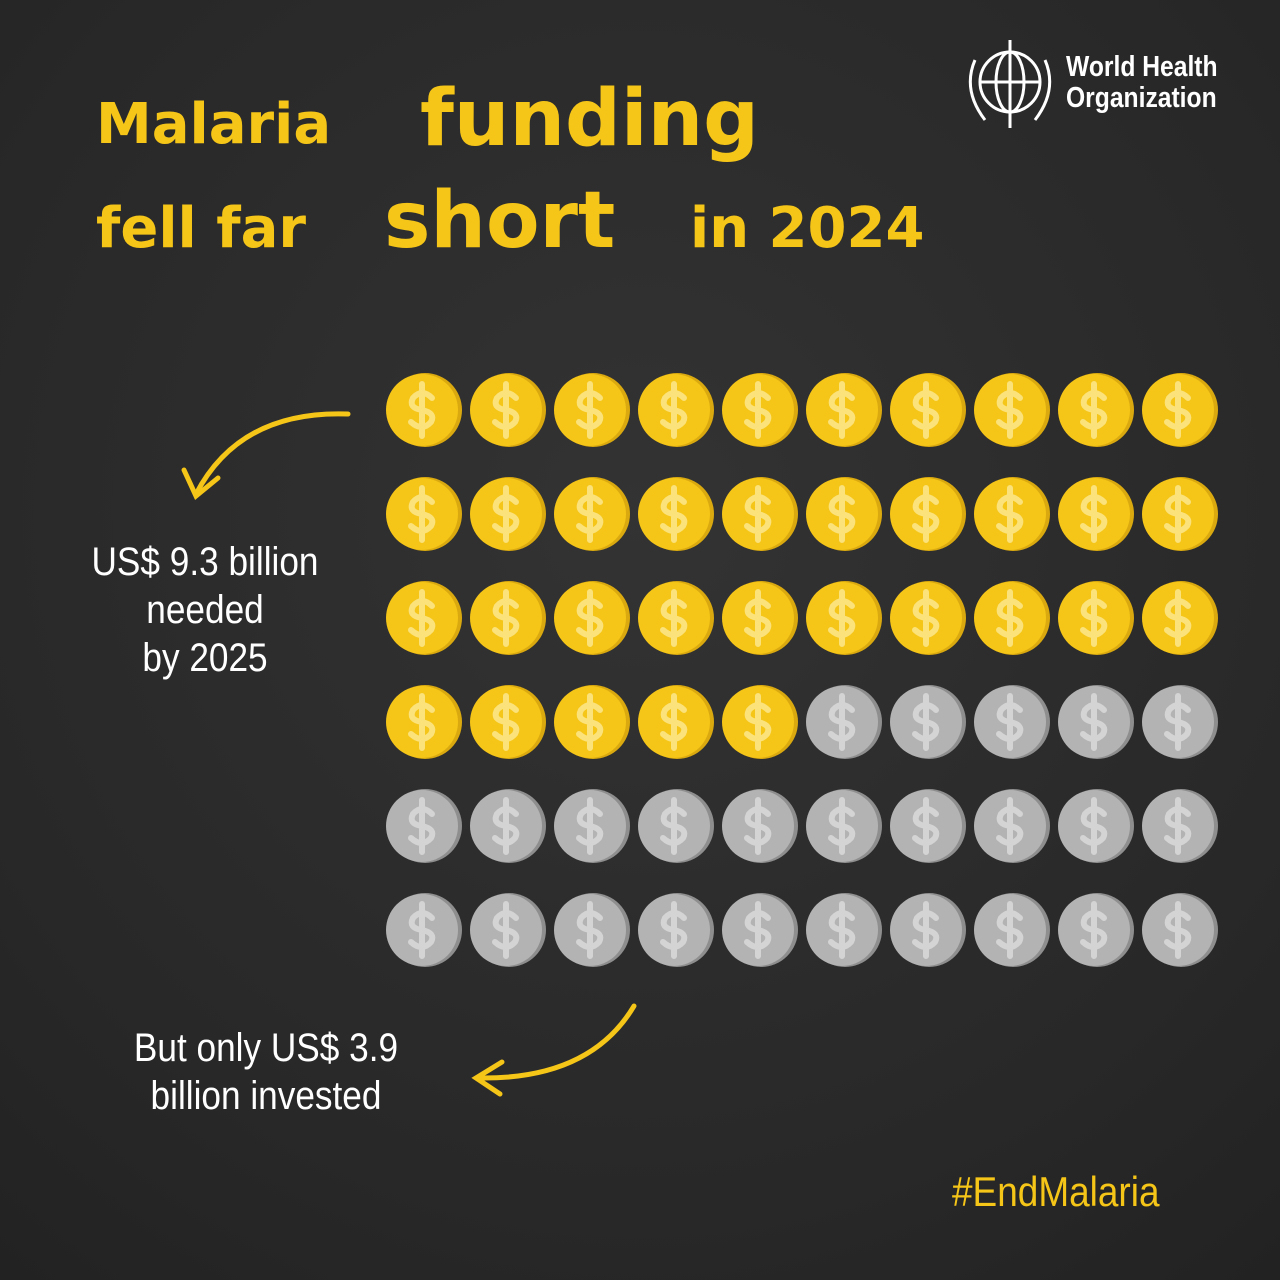  What do you see at coordinates (1010, 84) in the screenshot?
I see `who-emblem` at bounding box center [1010, 84].